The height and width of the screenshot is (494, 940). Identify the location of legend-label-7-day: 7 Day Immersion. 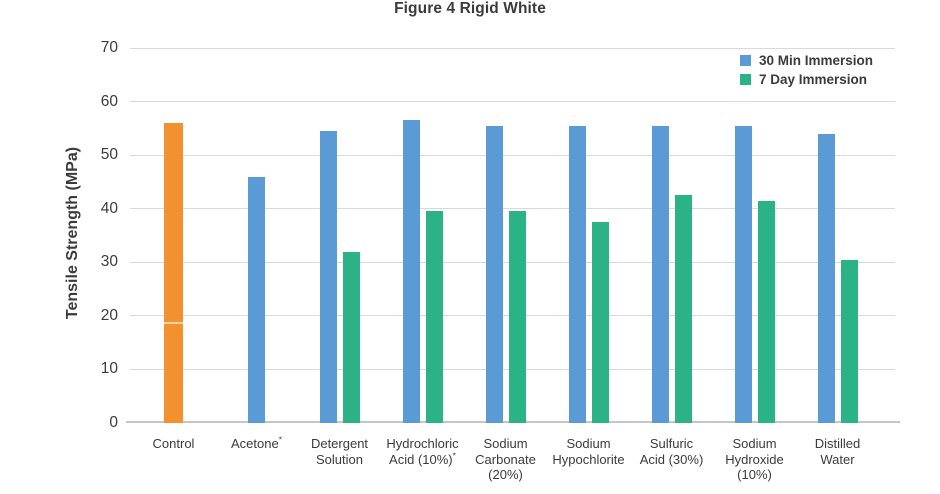
(812, 79).